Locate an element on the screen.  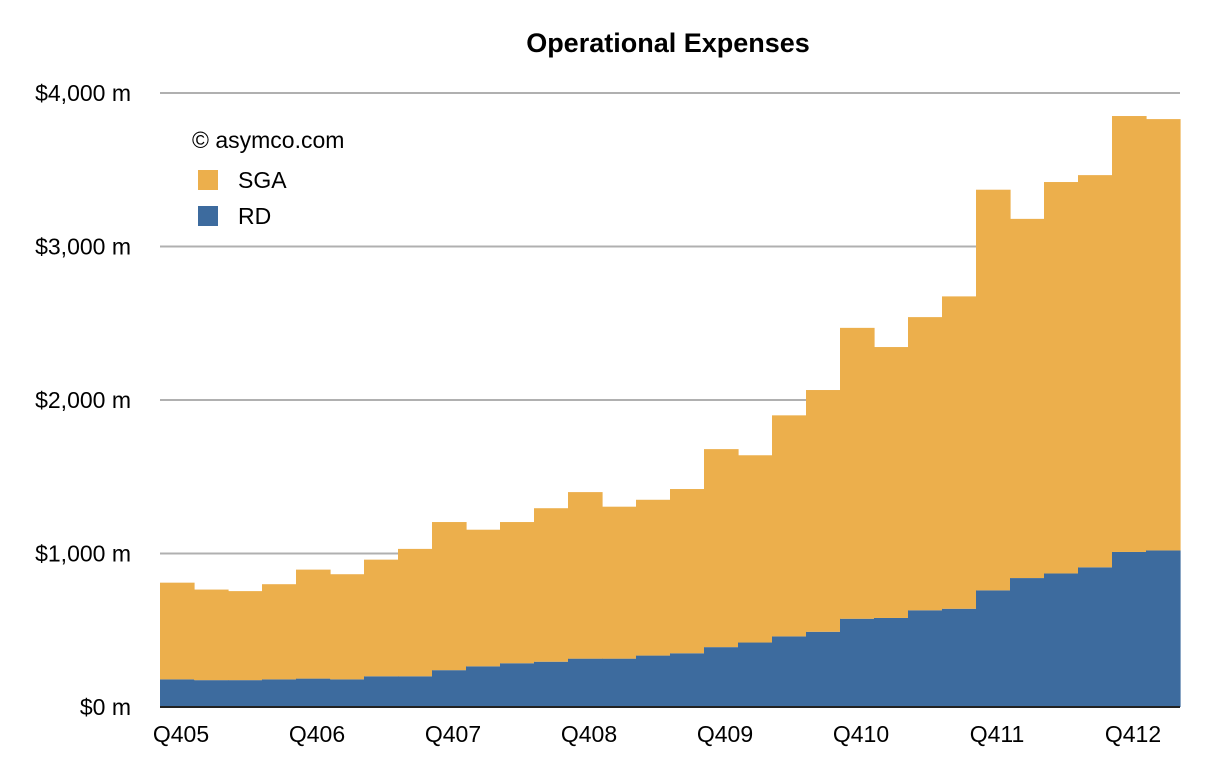
x-tick-label: Q407 is located at coordinates (453, 734).